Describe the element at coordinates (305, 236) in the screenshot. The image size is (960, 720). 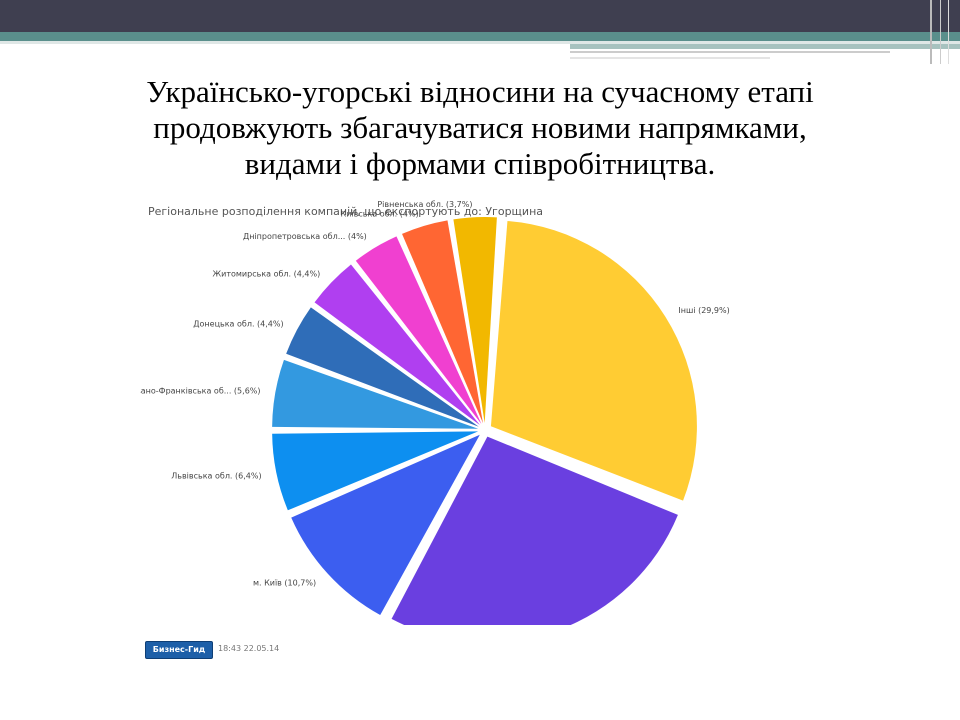
I see `slice-label: Дніпропетровська обл... (4%)` at that location.